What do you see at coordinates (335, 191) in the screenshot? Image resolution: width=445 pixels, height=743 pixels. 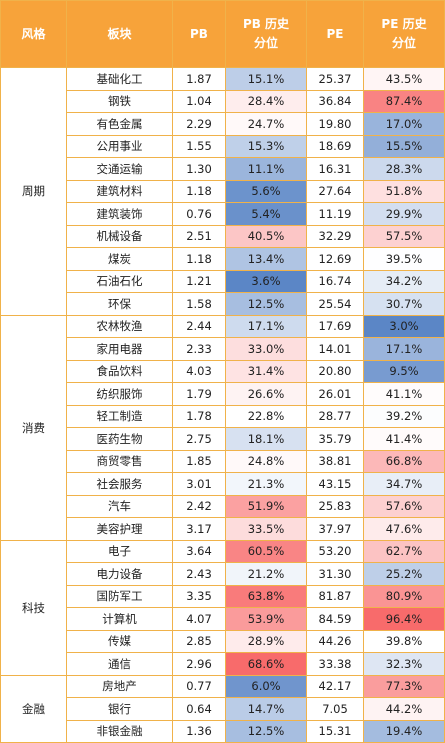 I see `pe-cell: 27.64` at bounding box center [335, 191].